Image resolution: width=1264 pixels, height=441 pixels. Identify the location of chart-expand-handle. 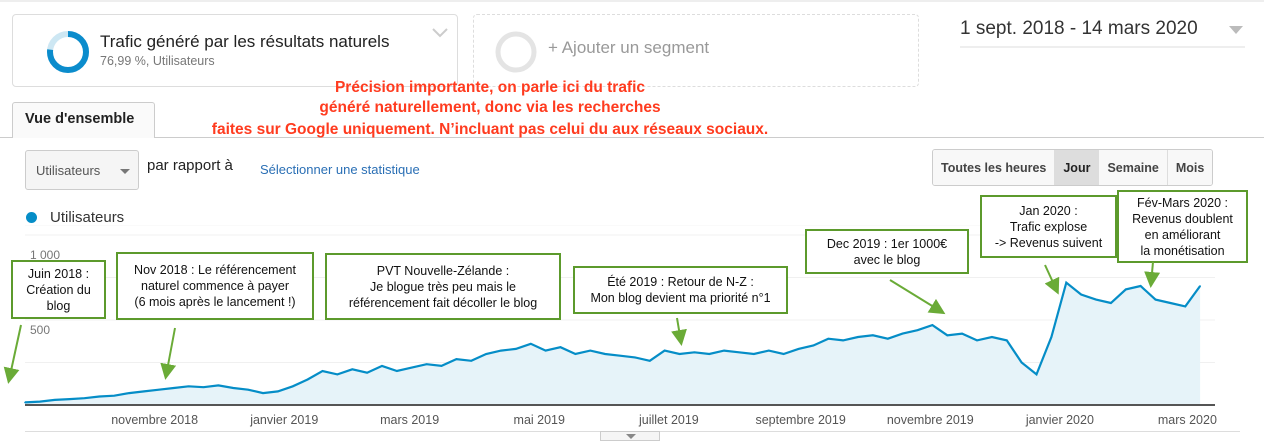
(630, 436).